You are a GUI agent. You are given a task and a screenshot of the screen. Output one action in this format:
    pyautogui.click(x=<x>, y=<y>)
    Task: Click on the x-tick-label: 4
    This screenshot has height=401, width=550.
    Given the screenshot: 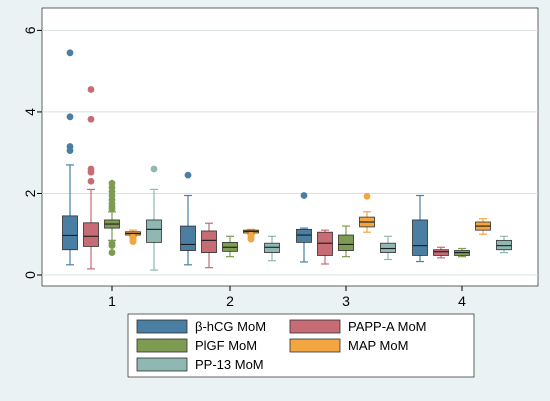 What is the action you would take?
    pyautogui.click(x=462, y=301)
    